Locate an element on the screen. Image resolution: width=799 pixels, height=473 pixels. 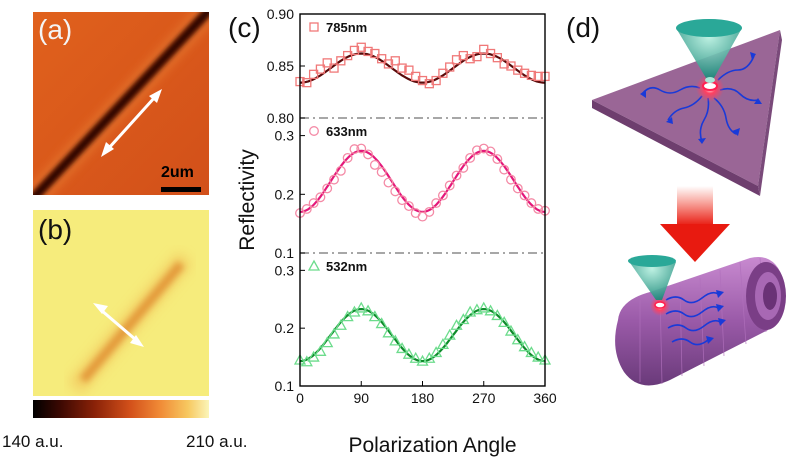
colorbar-max-label: 210 a.u. is located at coordinates (217, 441).